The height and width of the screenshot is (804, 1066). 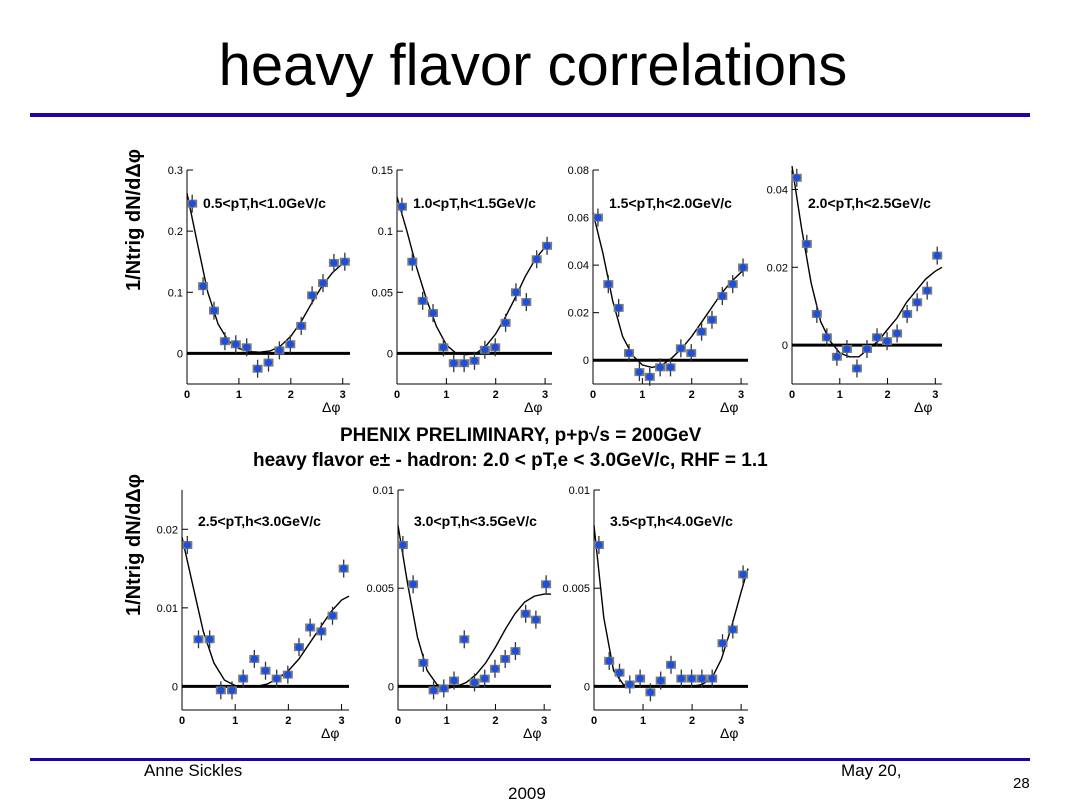 What do you see at coordinates (474, 203) in the screenshot?
I see `panel-1-pt-label: 1.0<pT,h<1.5GeV/c` at bounding box center [474, 203].